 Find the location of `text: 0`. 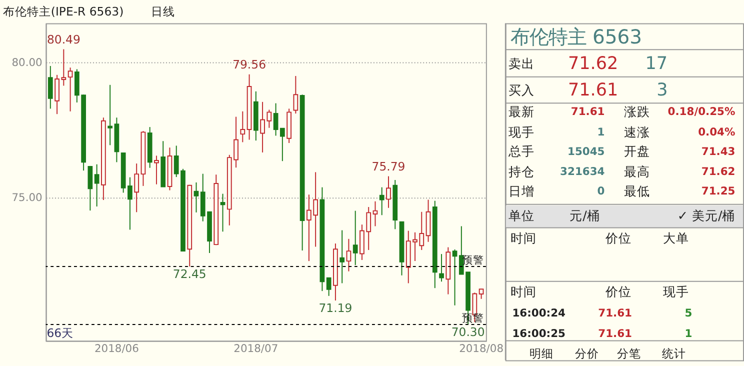

text: 0 is located at coordinates (601, 191).